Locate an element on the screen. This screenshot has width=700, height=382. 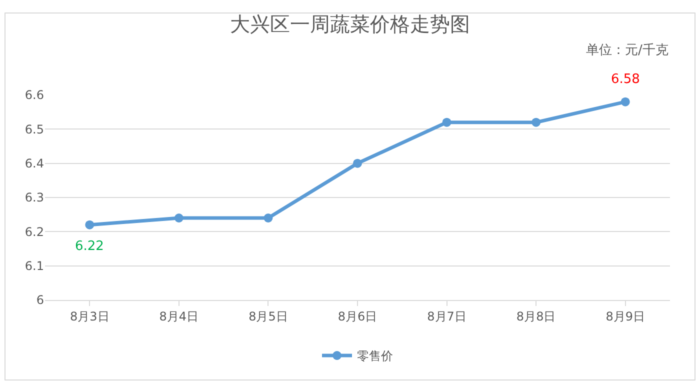
x-tick-label: 8月4日 is located at coordinates (179, 316).